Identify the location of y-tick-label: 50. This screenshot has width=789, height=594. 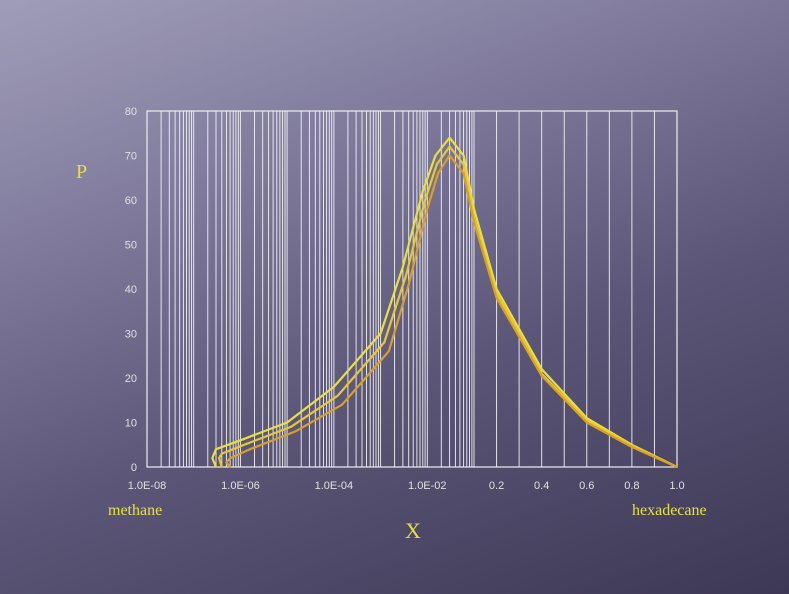
(131, 246).